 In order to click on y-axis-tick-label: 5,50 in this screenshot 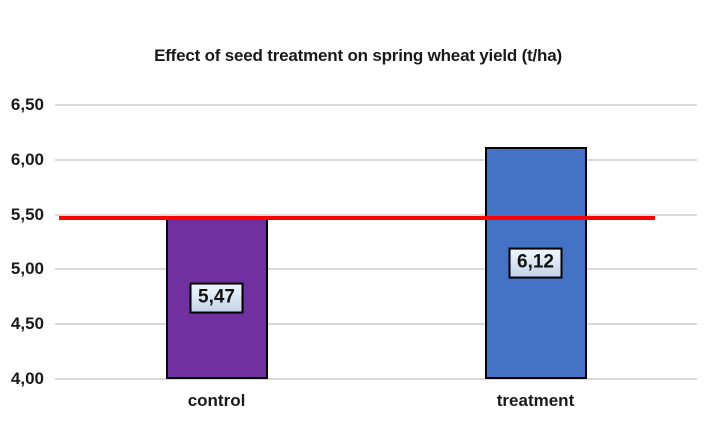, I will do `click(27, 214)`.